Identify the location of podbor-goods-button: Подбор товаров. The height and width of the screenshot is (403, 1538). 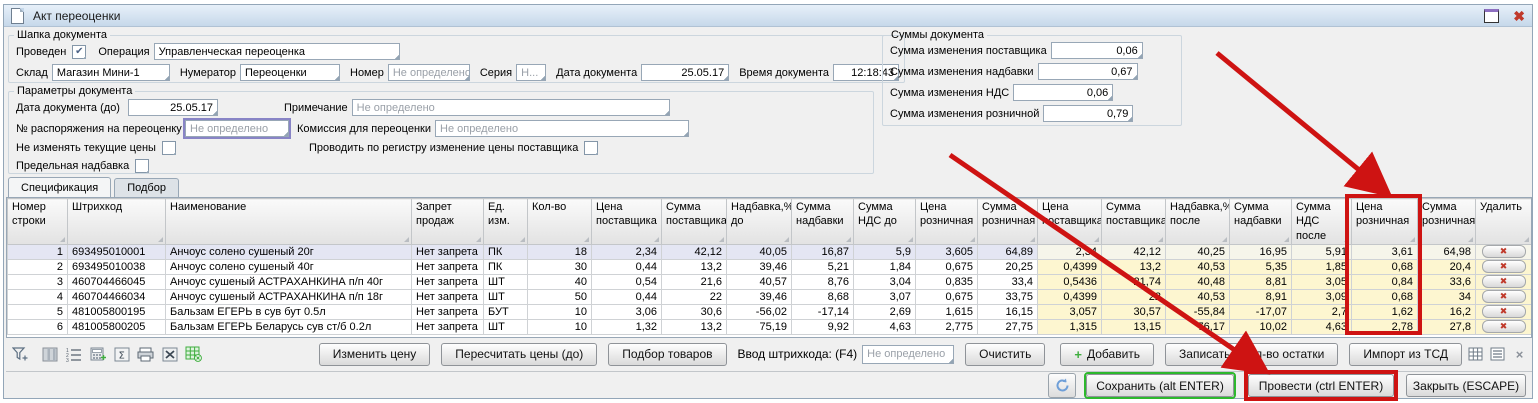
(667, 354).